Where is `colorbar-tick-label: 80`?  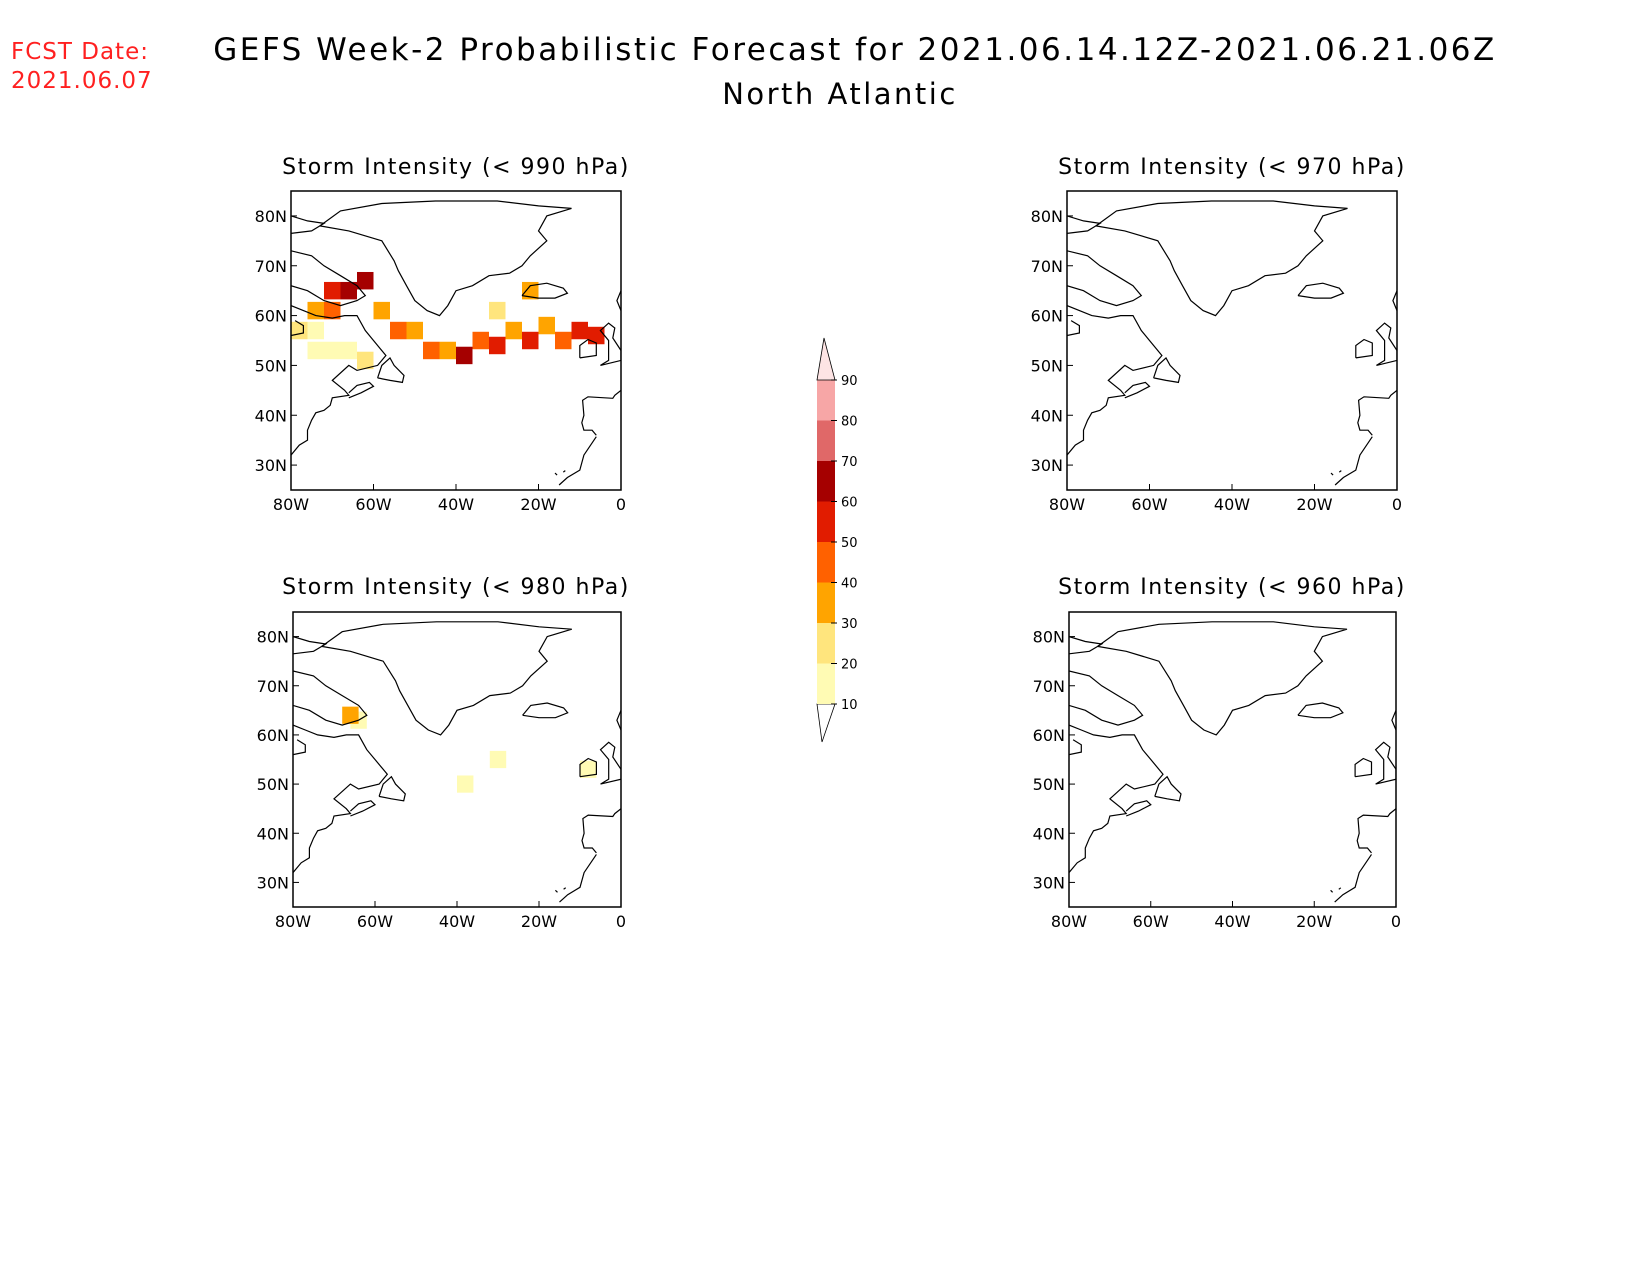 colorbar-tick-label: 80 is located at coordinates (849, 422).